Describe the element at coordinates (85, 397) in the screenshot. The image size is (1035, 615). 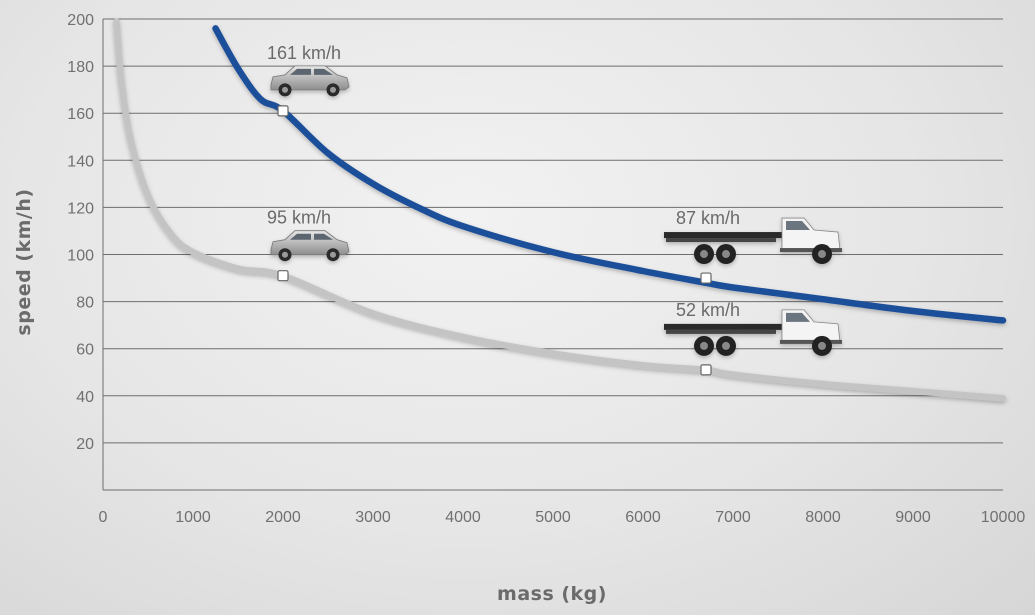
I see `y-tick-label-40: 40` at that location.